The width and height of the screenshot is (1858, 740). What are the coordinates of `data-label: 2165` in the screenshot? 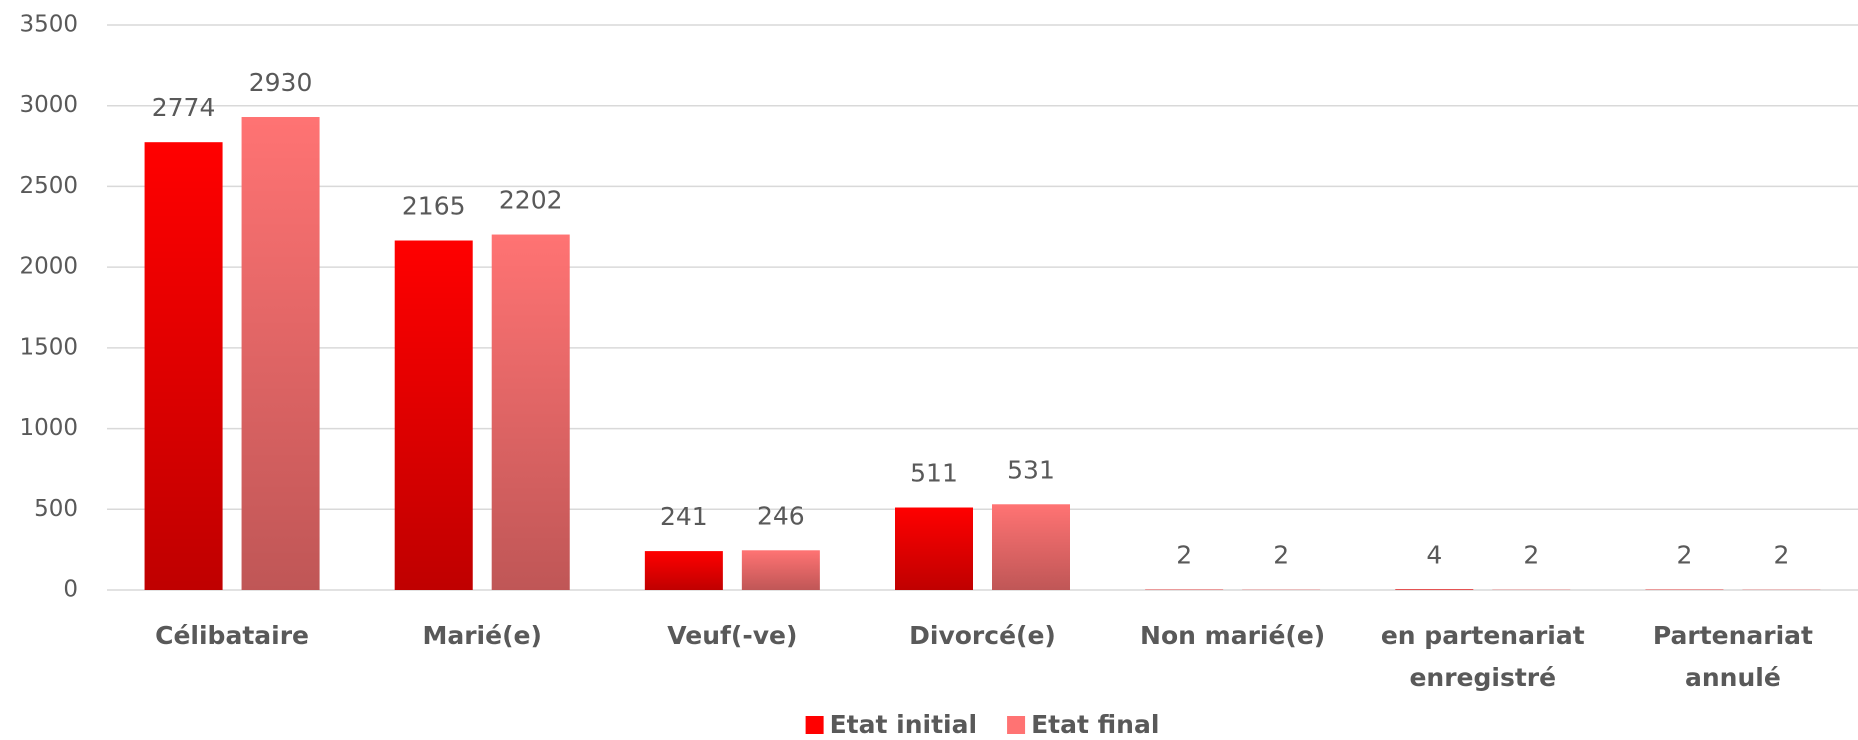 It's located at (434, 206).